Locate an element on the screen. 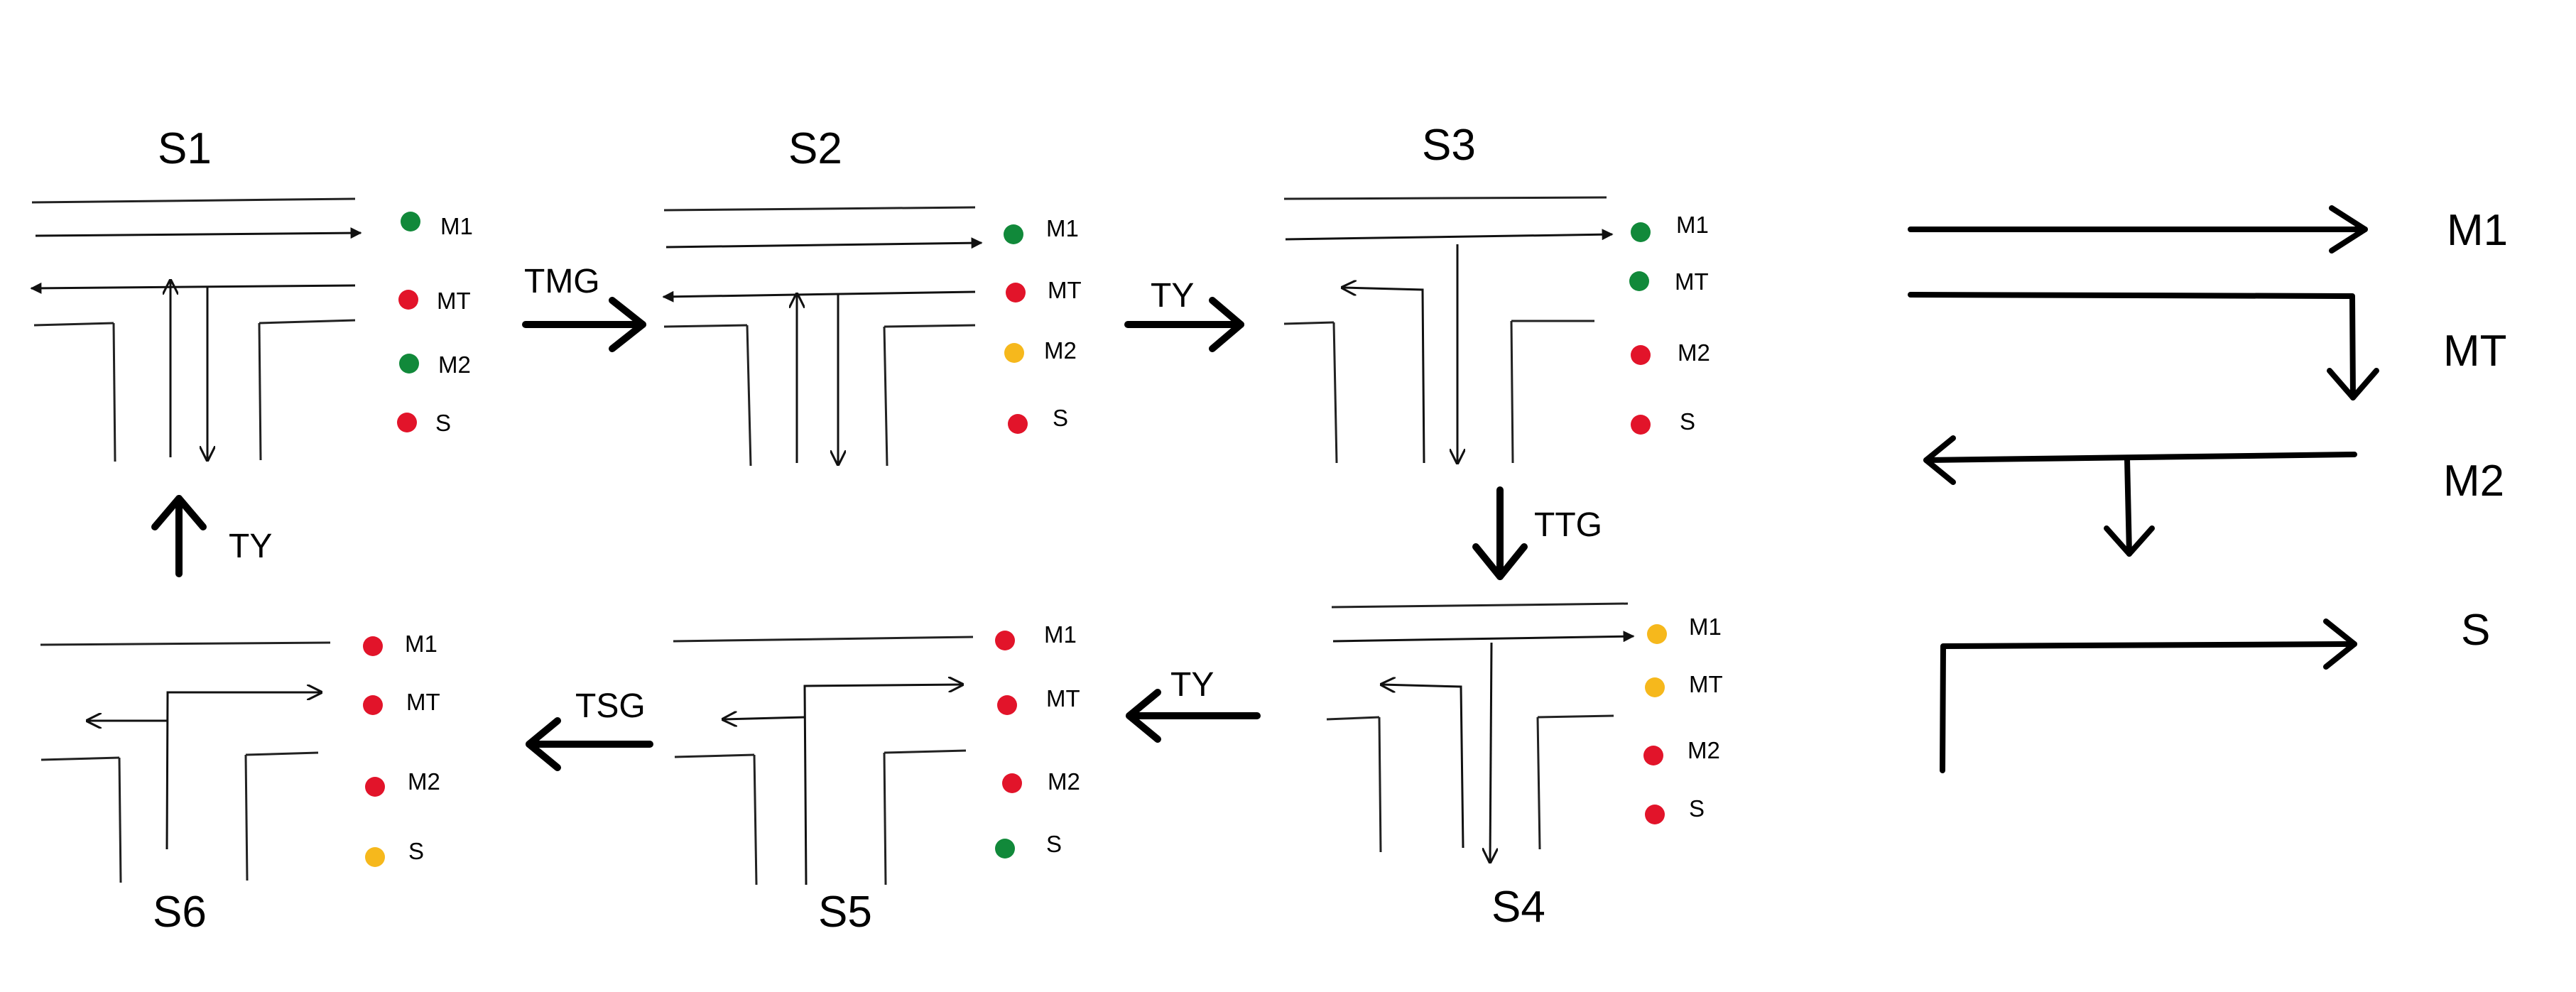 Image resolution: width=2576 pixels, height=992 pixels. legend-label-m2: M2 is located at coordinates (2473, 481).